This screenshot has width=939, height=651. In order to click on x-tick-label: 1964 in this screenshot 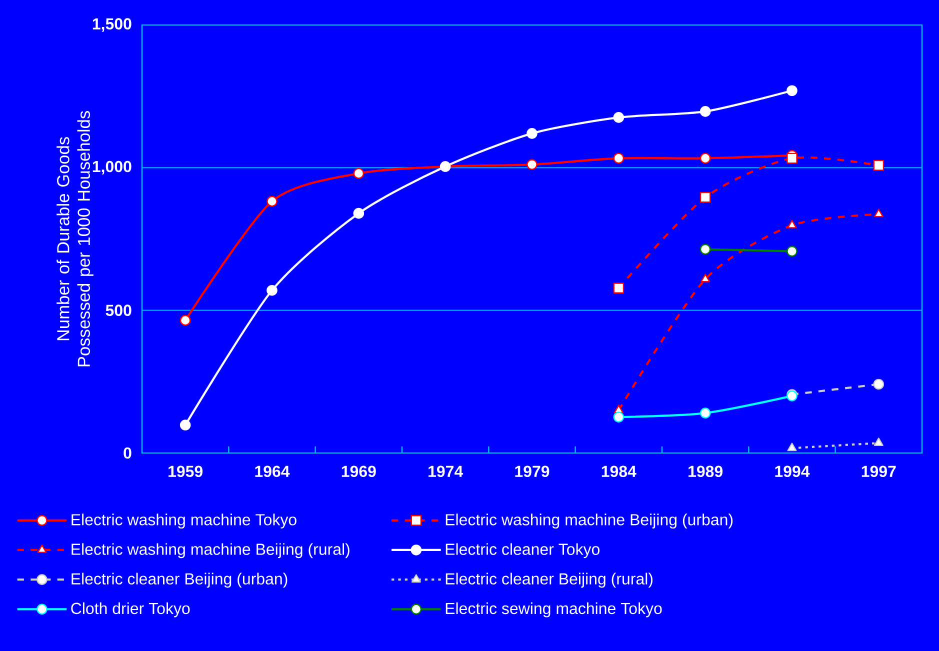, I will do `click(272, 472)`.